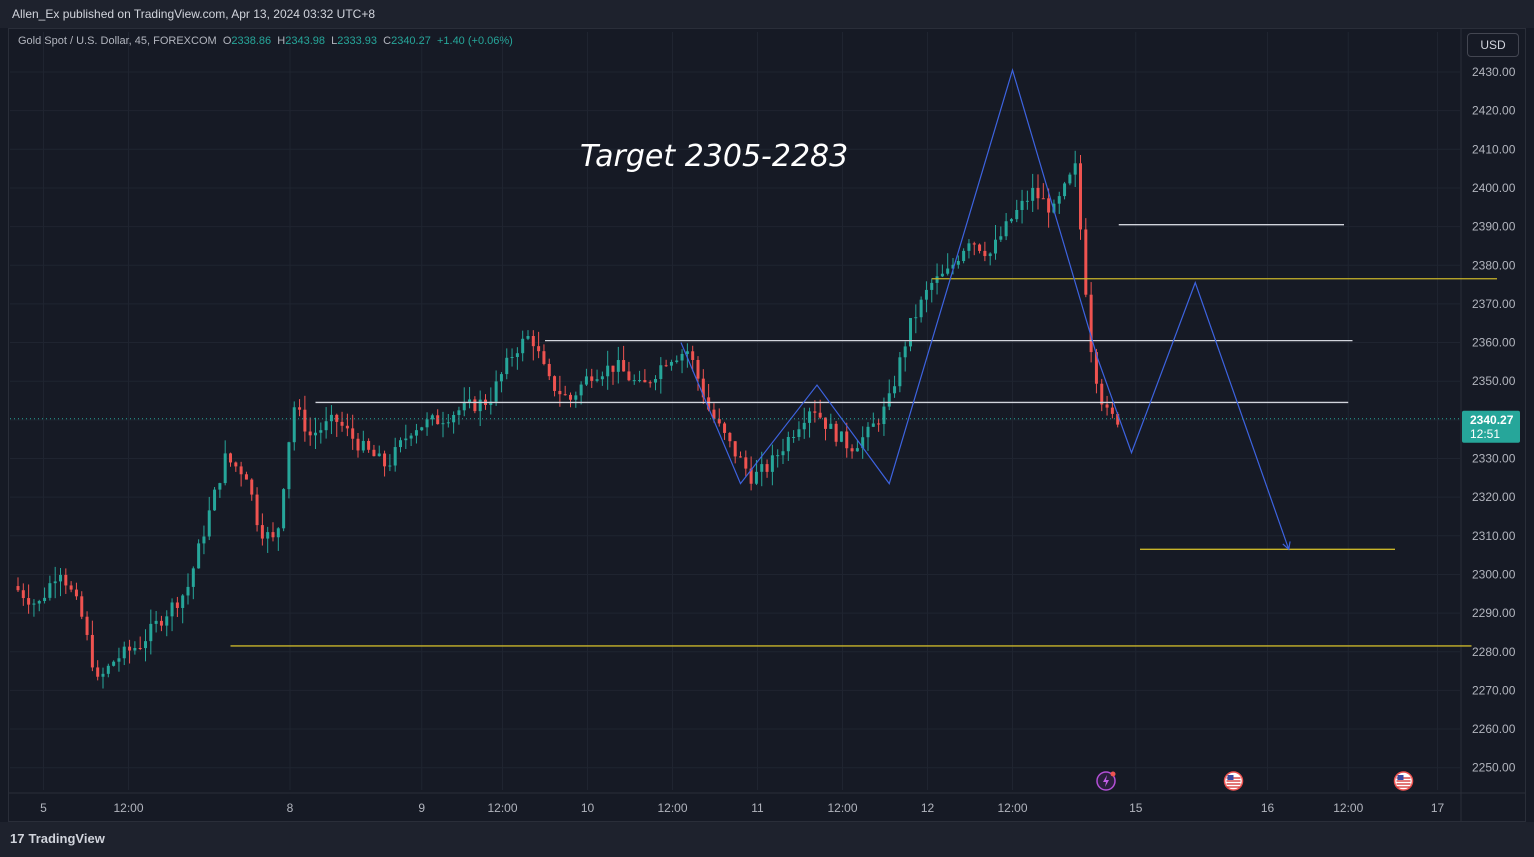 The image size is (1534, 857). Describe the element at coordinates (1493, 45) in the screenshot. I see `currency-button: USD` at that location.